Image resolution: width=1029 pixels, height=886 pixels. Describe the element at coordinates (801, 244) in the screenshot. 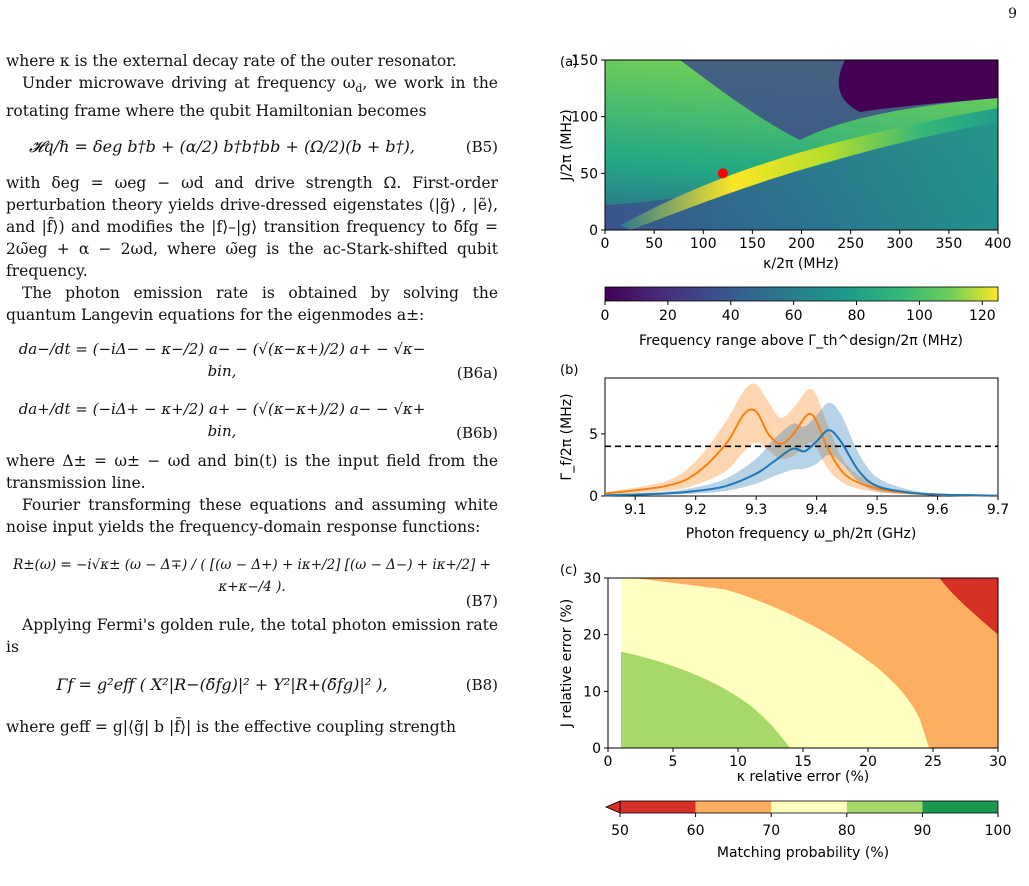

I see `x-tick-label: 200` at that location.